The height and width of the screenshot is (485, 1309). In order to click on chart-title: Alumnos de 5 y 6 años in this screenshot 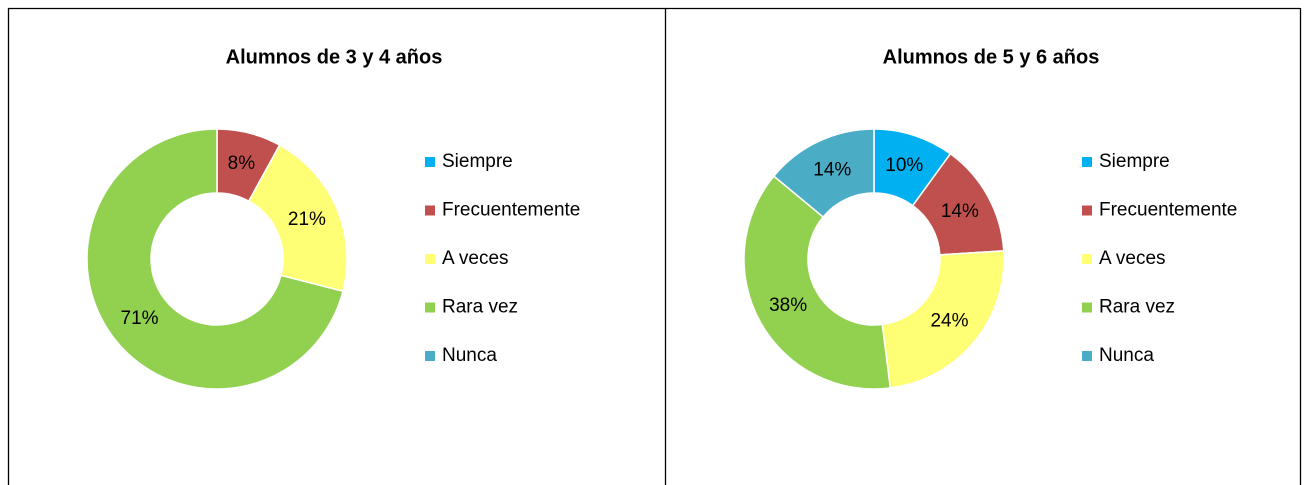, I will do `click(991, 57)`.